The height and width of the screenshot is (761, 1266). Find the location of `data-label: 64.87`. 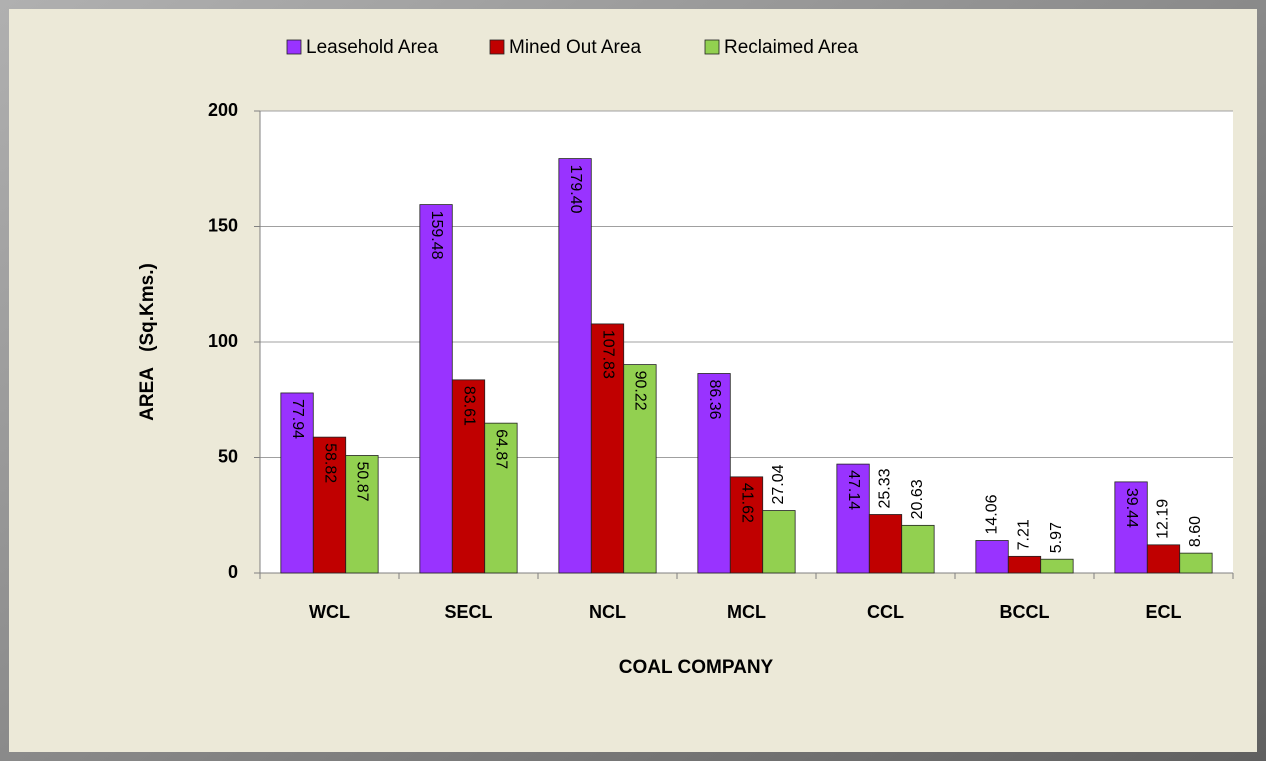

data-label: 64.87 is located at coordinates (501, 449).